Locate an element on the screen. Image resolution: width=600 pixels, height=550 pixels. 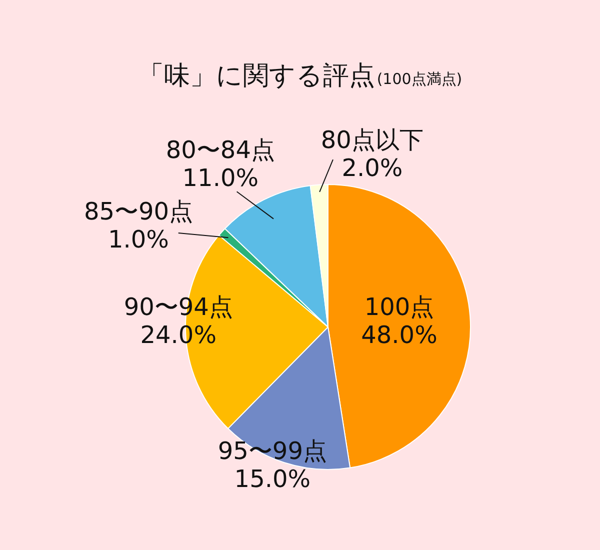
data-label: 48.0% is located at coordinates (399, 334).